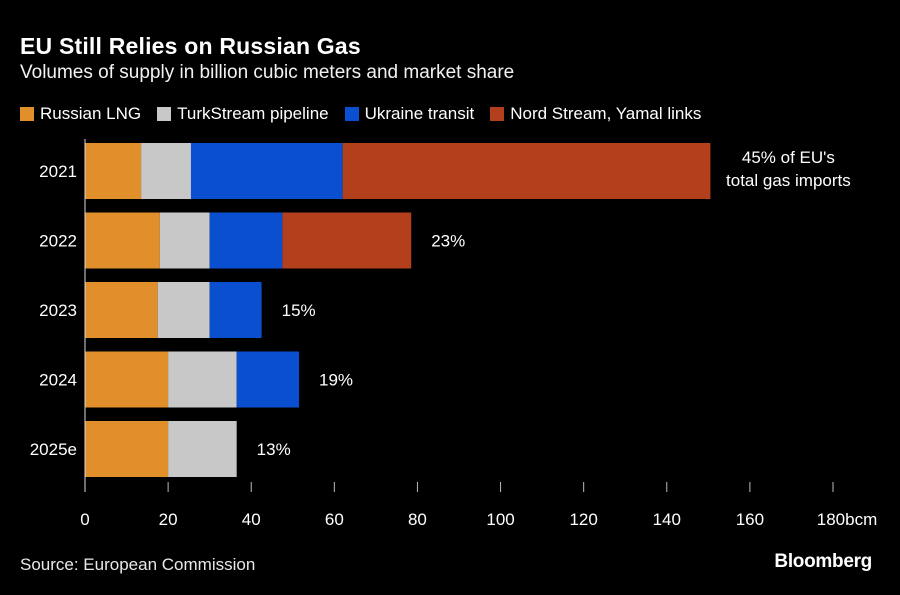  Describe the element at coordinates (823, 561) in the screenshot. I see `bloomberg-logo: Bloomberg` at that location.